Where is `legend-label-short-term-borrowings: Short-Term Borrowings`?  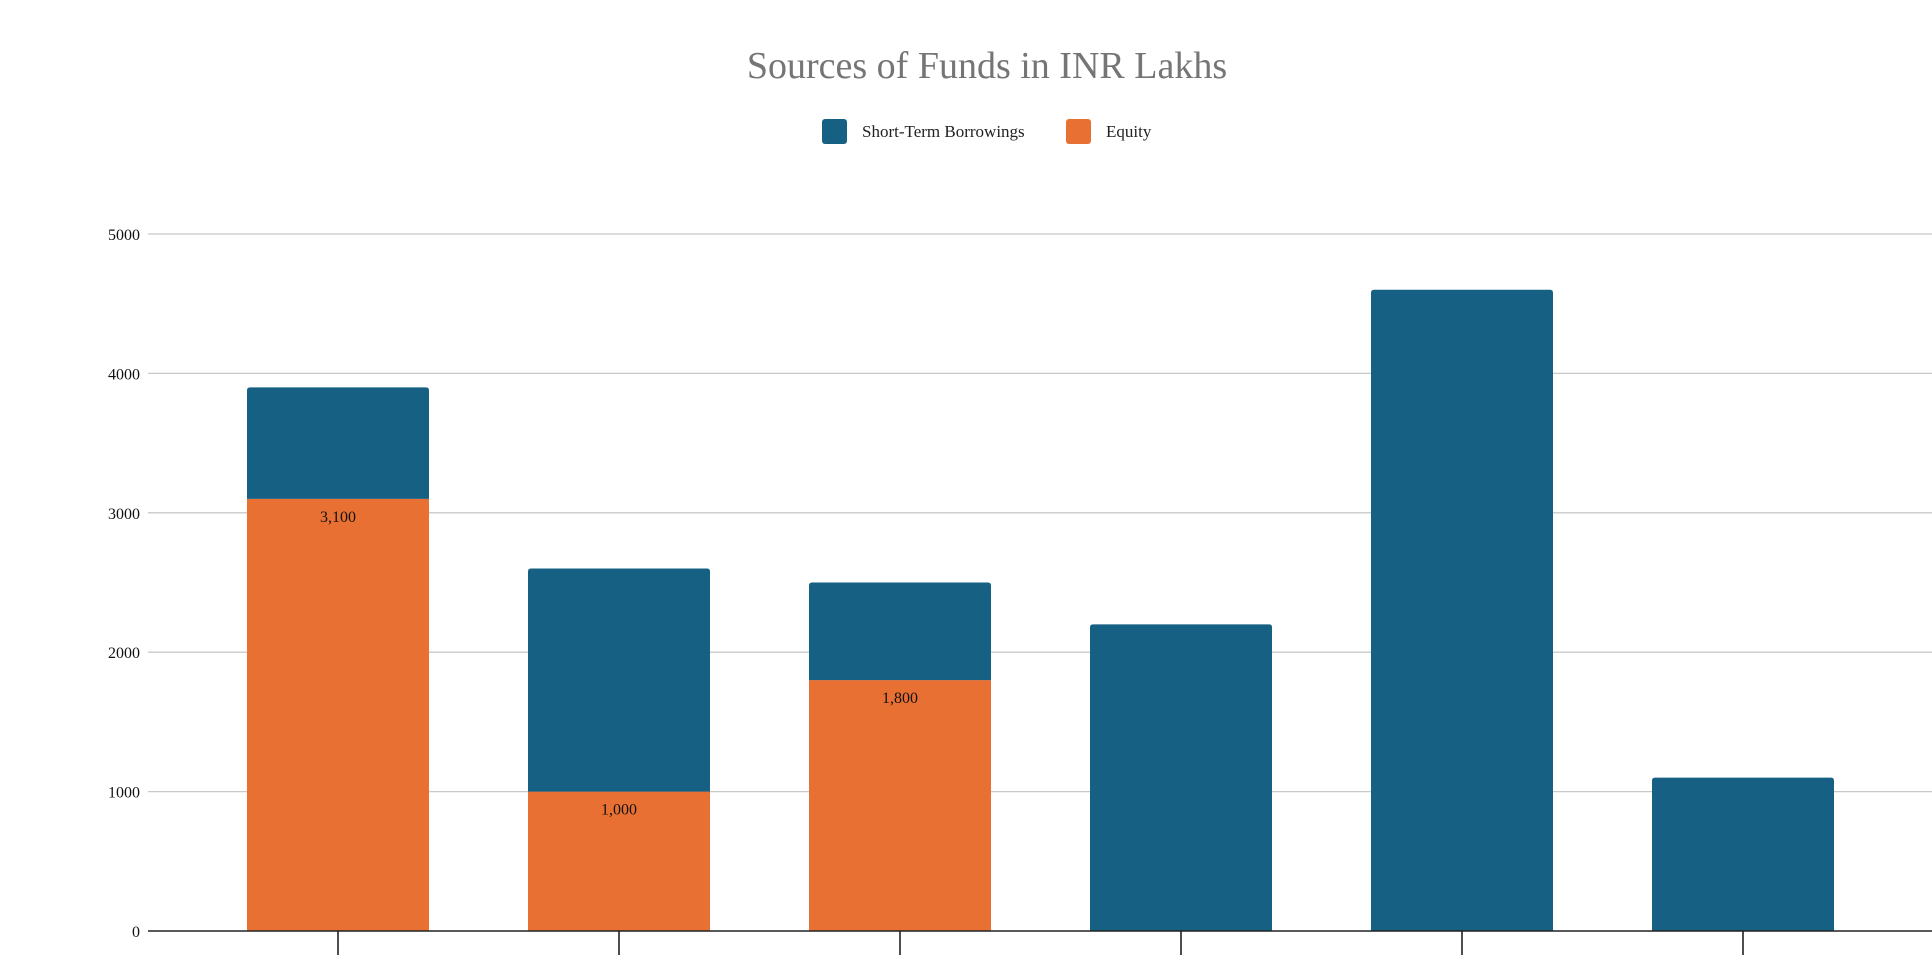 legend-label-short-term-borrowings: Short-Term Borrowings is located at coordinates (943, 131).